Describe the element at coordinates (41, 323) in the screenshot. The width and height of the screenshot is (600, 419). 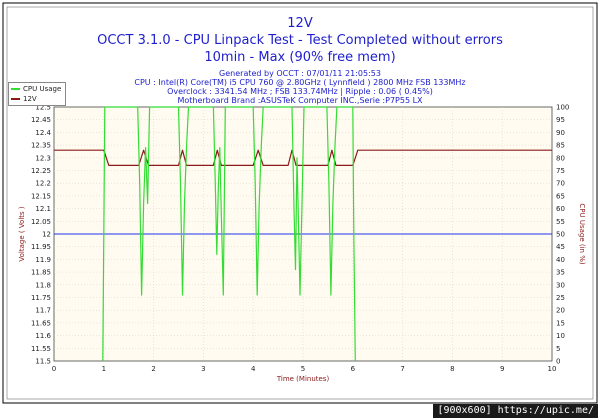
I see `y-left-tick-label: 11.65` at that location.